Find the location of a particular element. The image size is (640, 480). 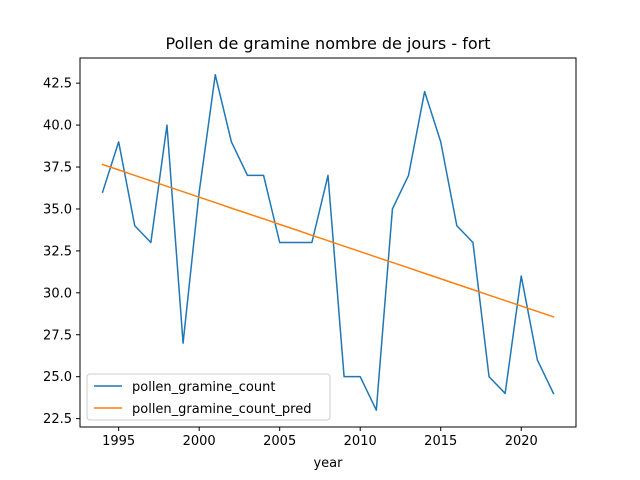

legend-box is located at coordinates (208, 397).